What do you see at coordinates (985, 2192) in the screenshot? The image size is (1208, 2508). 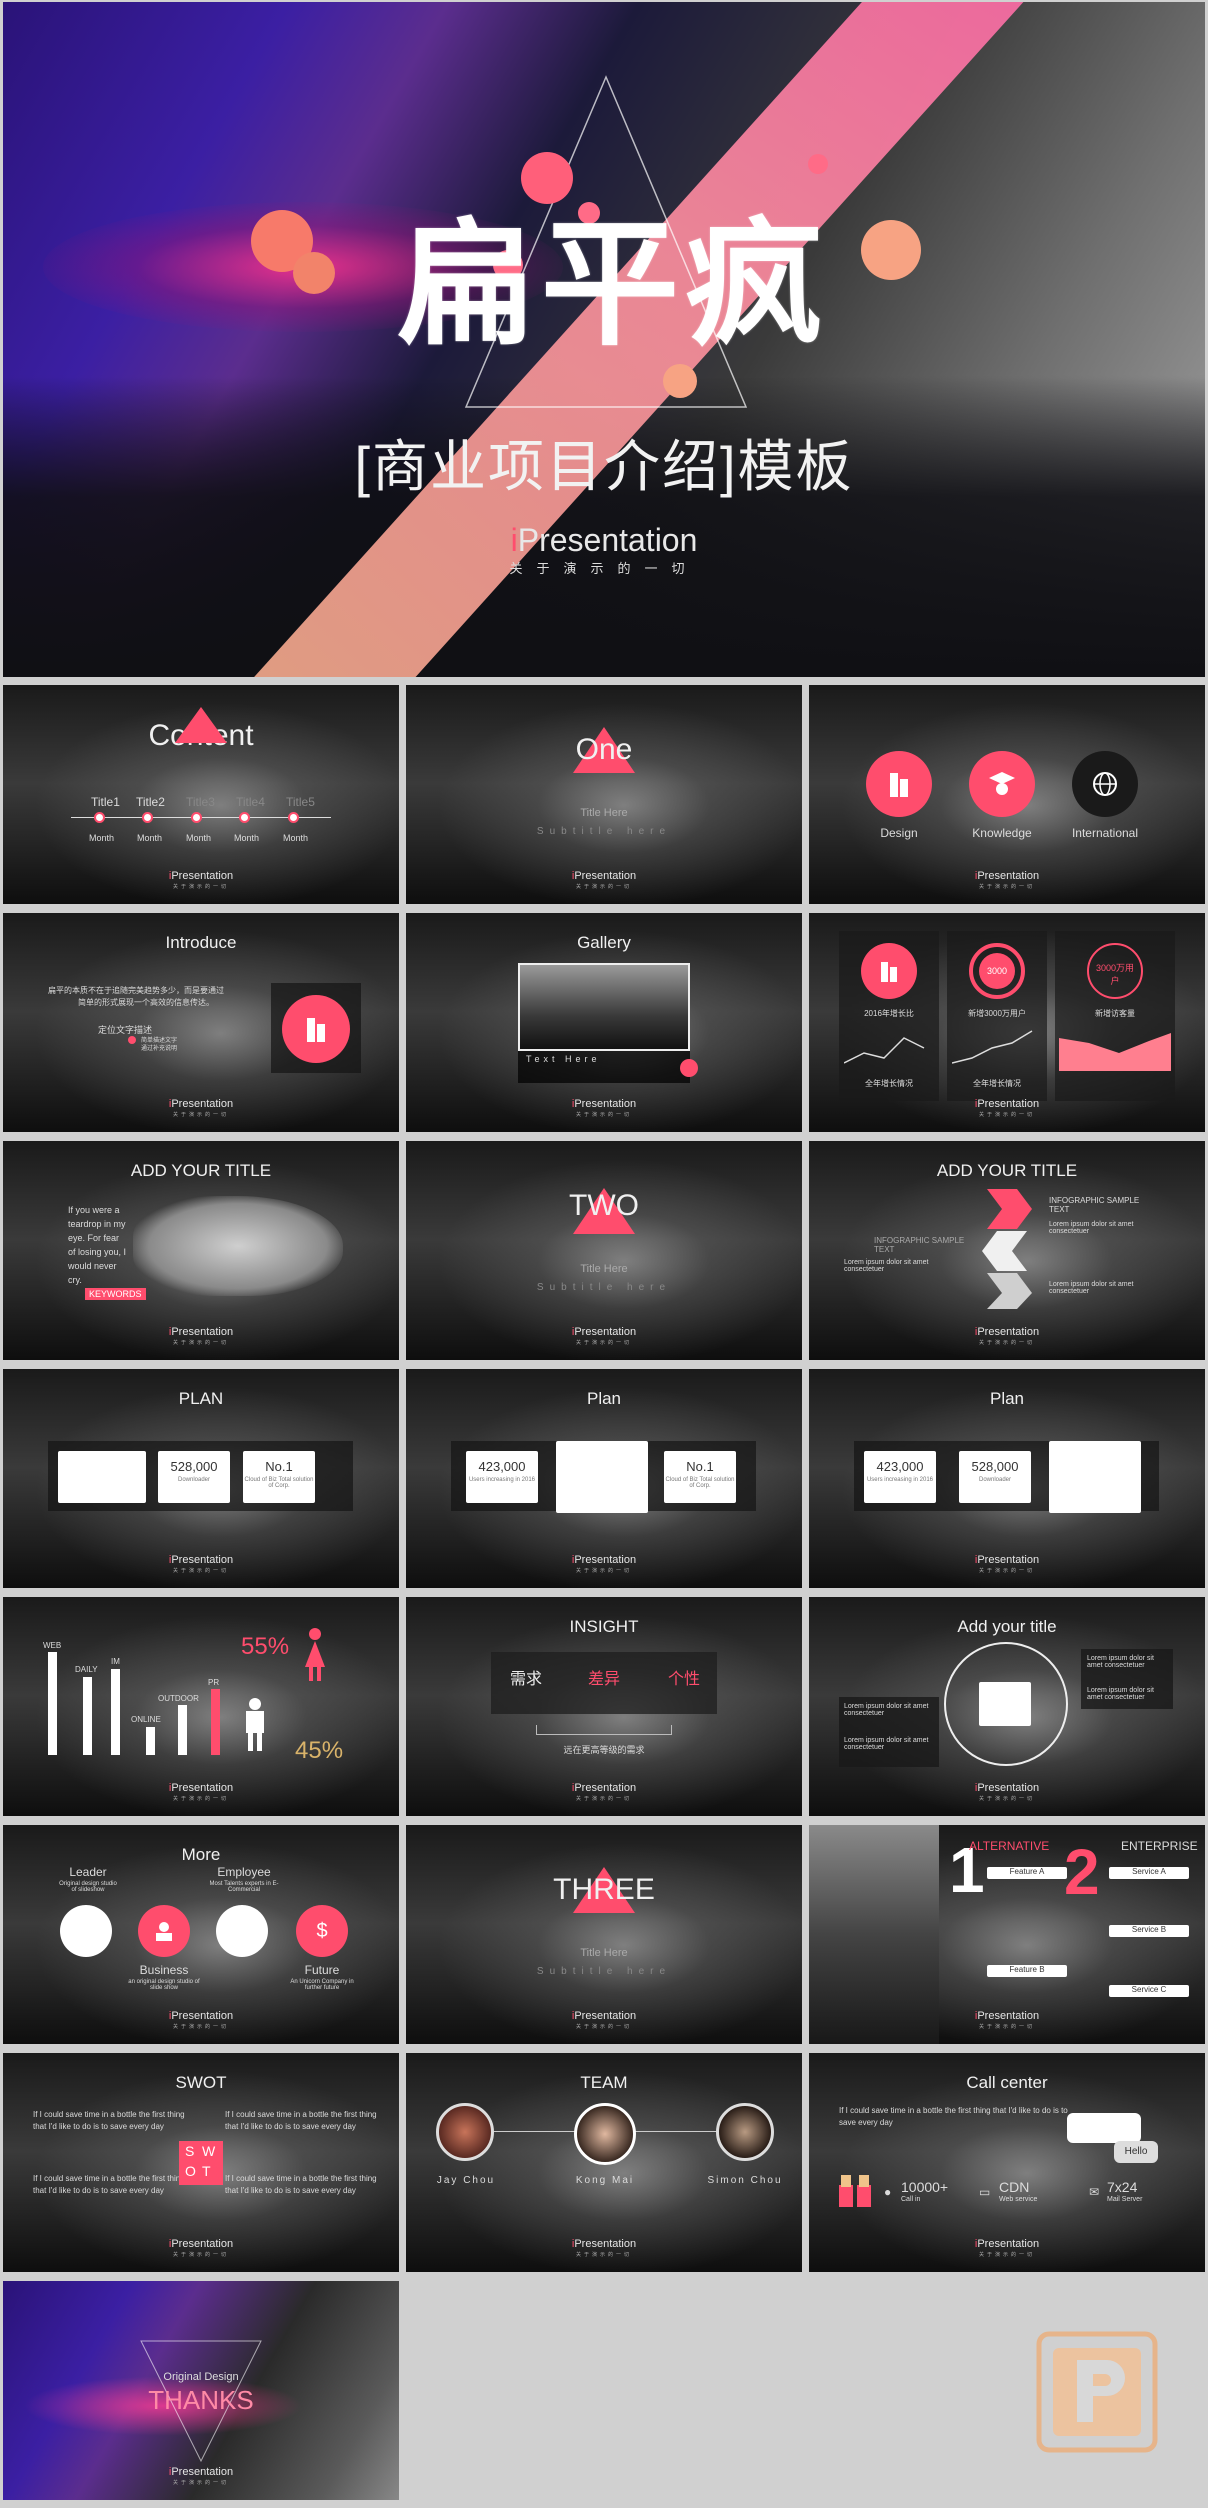 I see `monitor-icon: ▭` at bounding box center [985, 2192].